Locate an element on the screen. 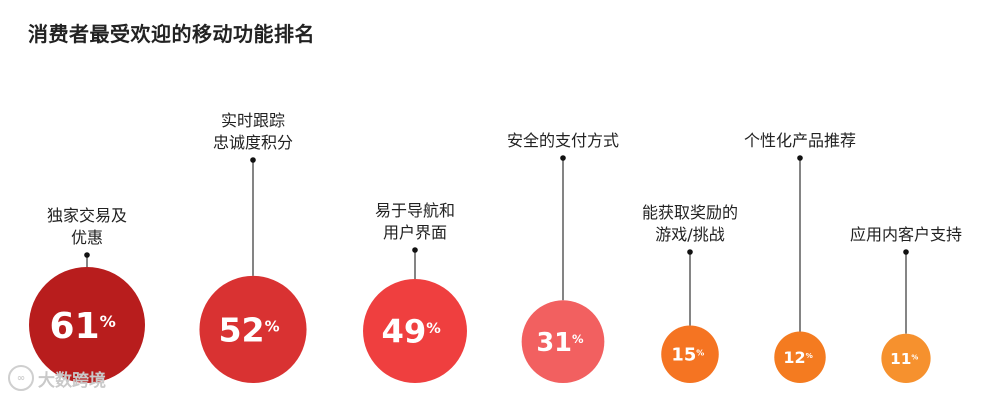 The width and height of the screenshot is (1000, 400). category-label: 安全的支付方式 is located at coordinates (563, 140).